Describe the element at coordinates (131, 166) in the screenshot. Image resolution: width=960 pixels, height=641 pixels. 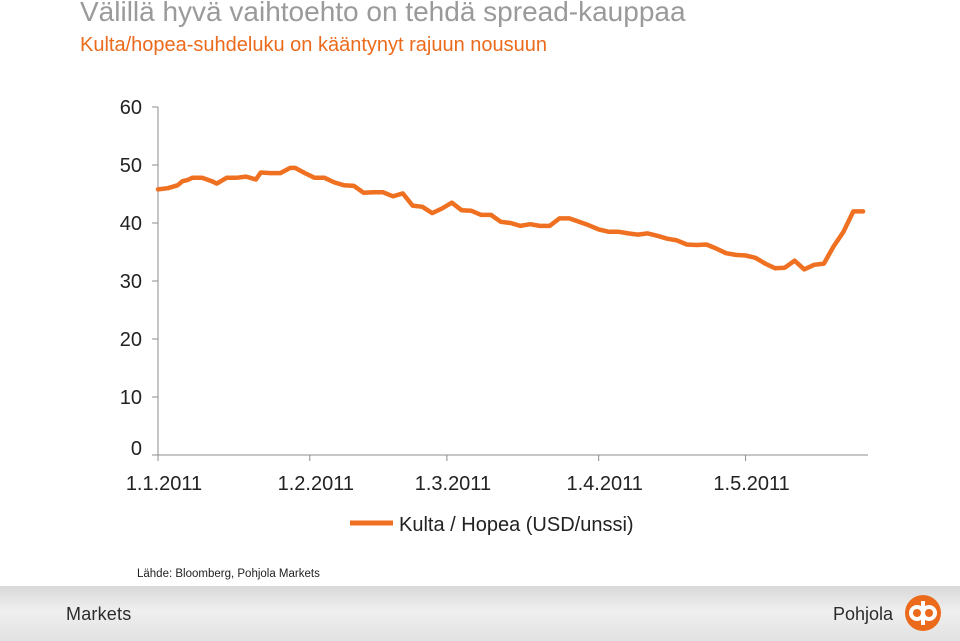
I see `y-tick-label: 50` at that location.